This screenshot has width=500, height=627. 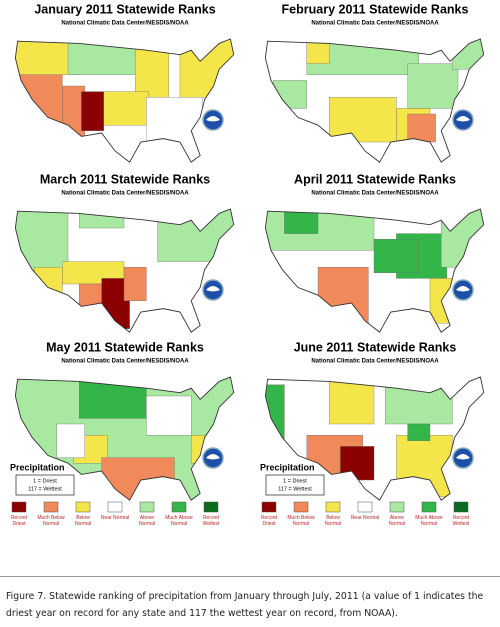 I want to click on map-title: February 2011 Statewide Ranks, so click(x=375, y=9).